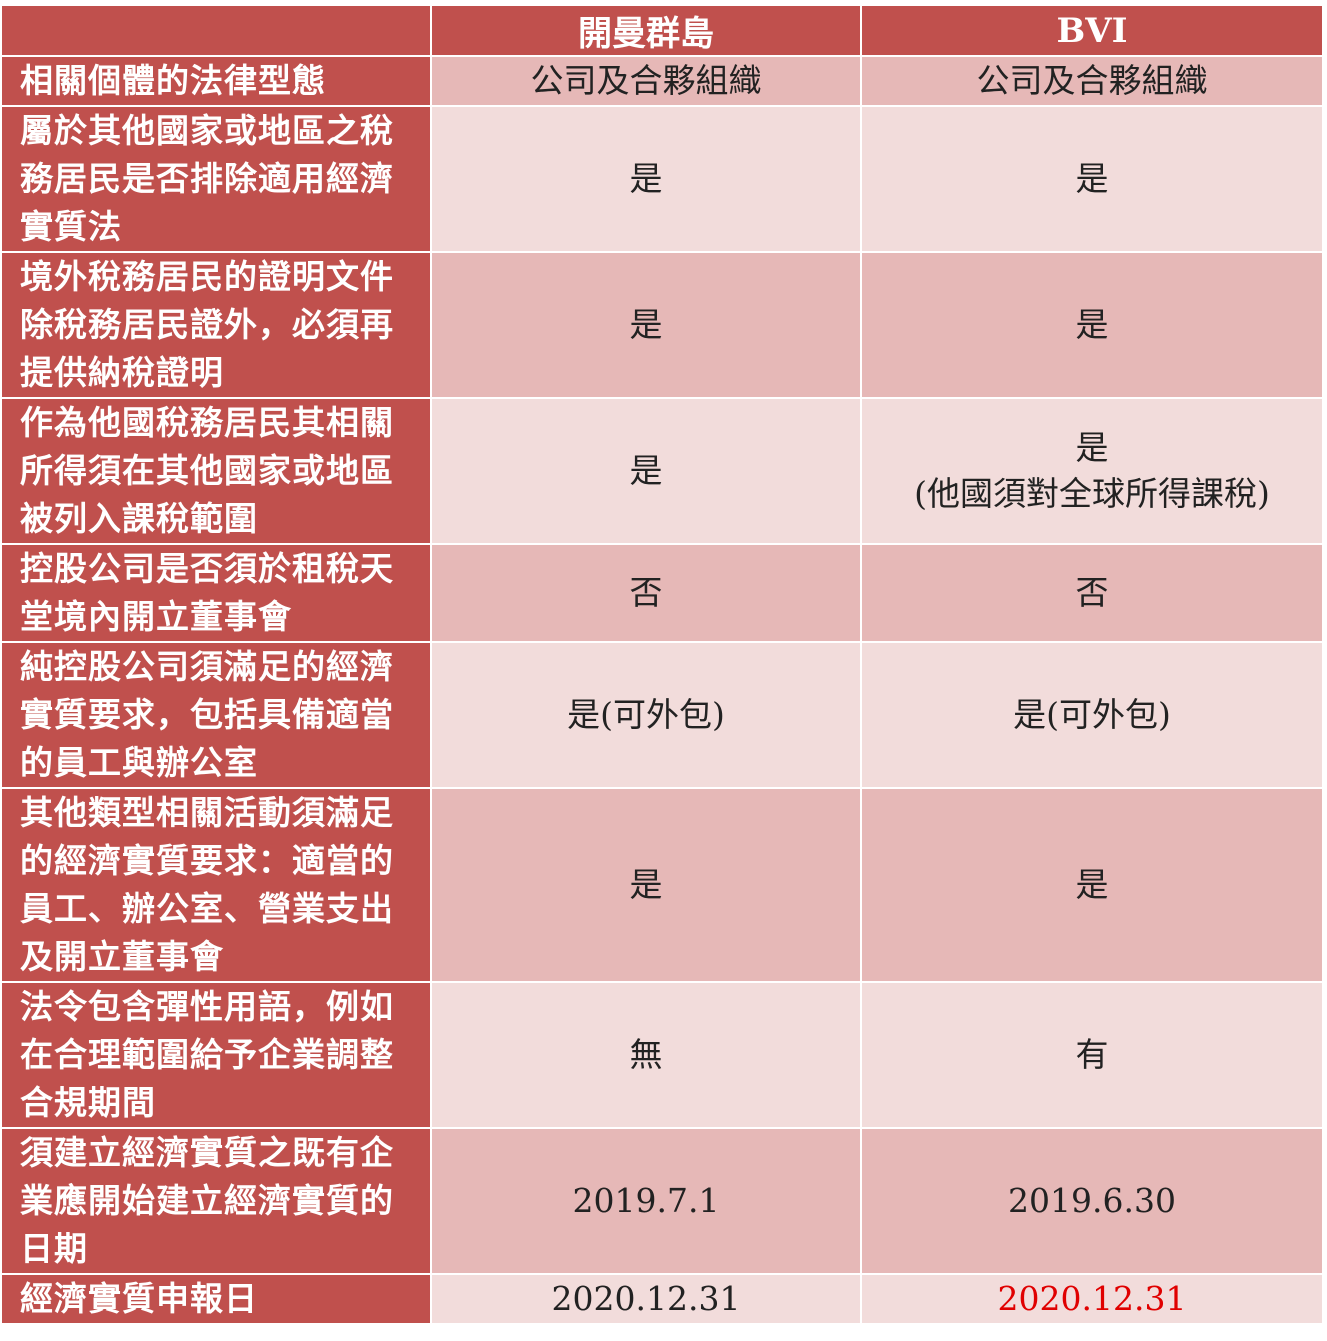  I want to click on row-label: 經濟實質申報日, so click(216, 1299).